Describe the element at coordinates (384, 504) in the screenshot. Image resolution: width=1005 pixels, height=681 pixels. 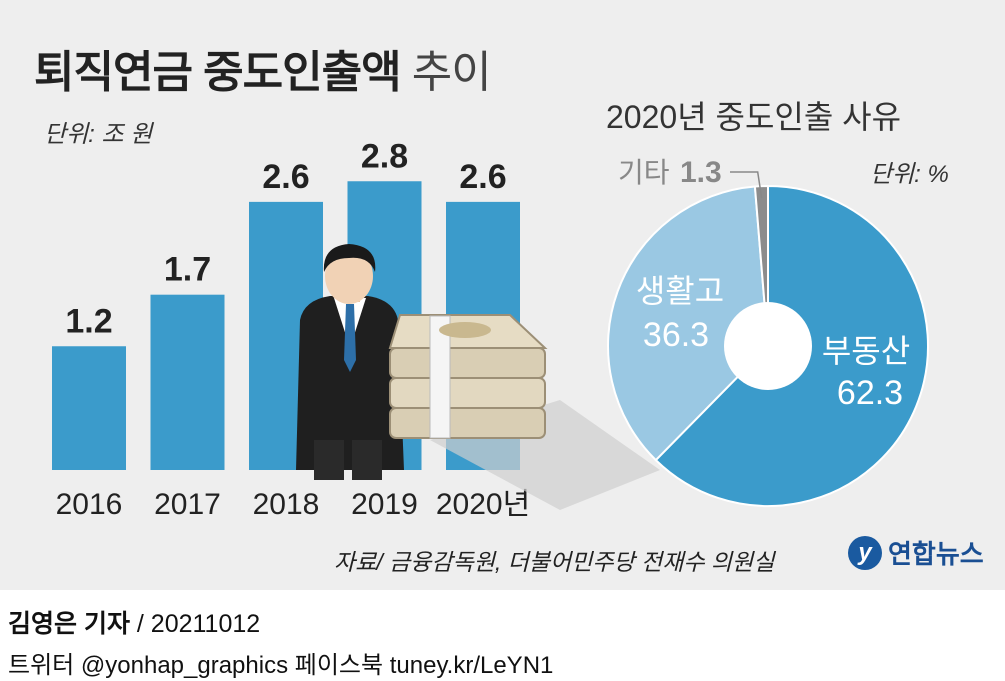
I see `bar-category-label-3: 2019` at that location.